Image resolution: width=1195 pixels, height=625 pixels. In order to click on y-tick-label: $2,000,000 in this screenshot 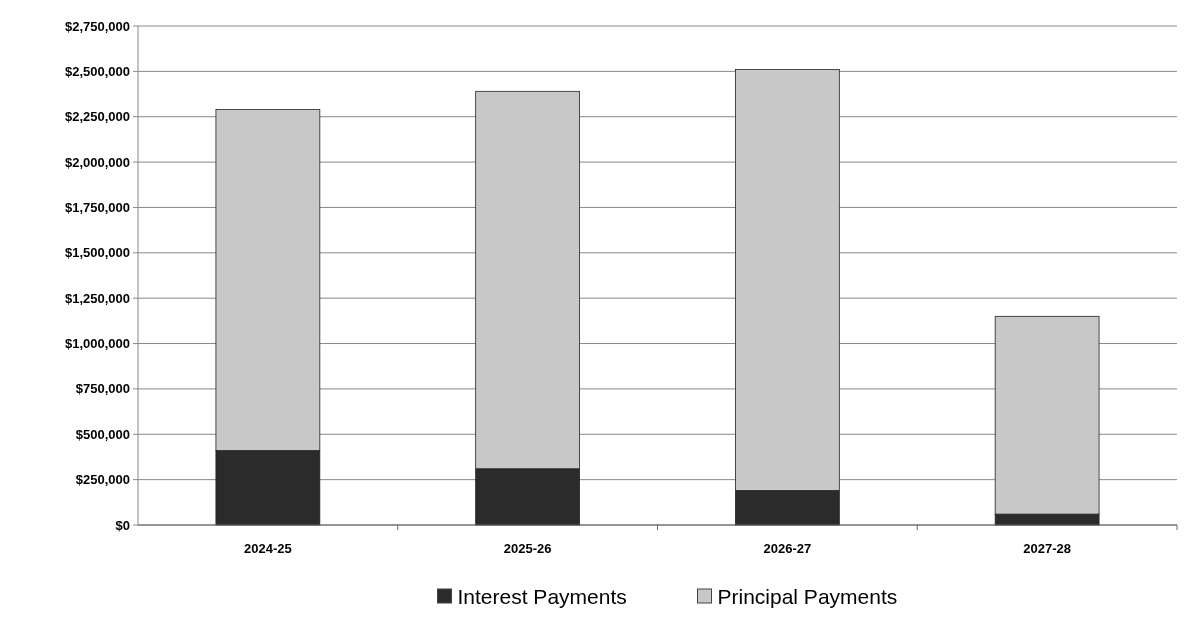, I will do `click(97, 162)`.